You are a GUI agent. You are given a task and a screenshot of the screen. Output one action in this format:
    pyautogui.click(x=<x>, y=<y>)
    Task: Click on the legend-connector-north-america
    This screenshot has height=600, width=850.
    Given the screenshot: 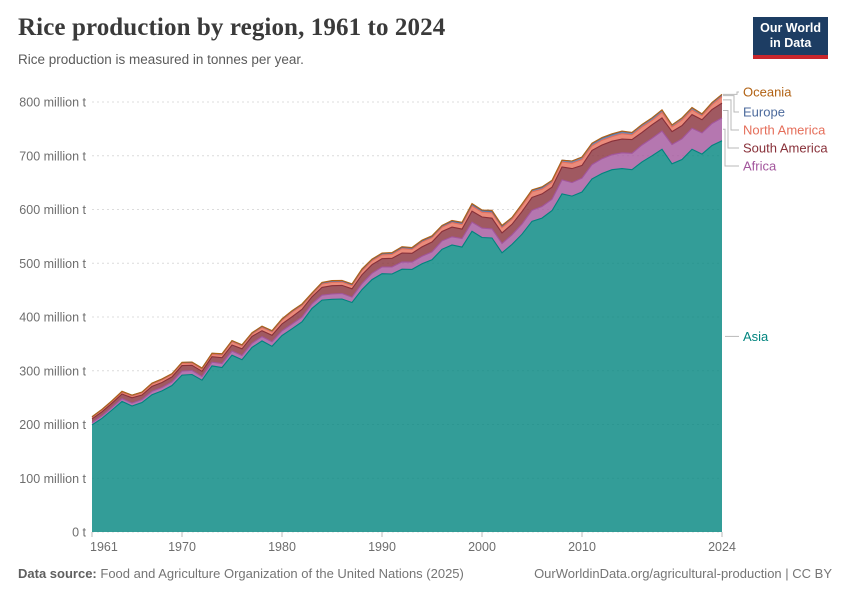 What is the action you would take?
    pyautogui.click(x=731, y=115)
    